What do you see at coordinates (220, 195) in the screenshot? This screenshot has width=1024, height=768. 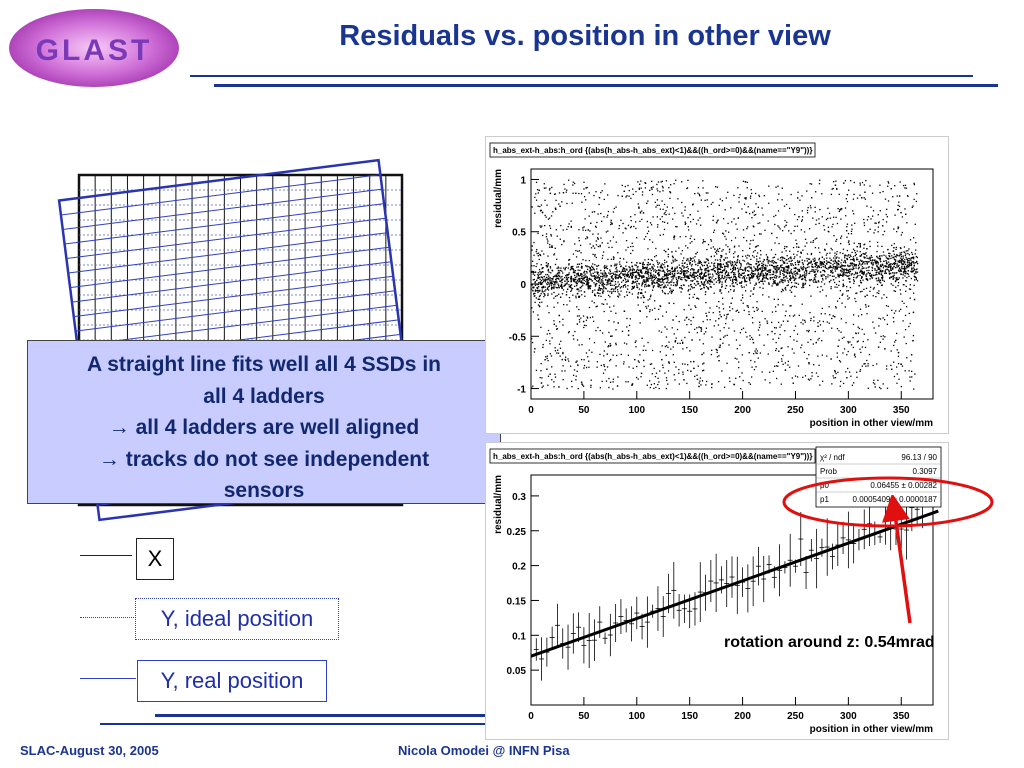 I see `y-real-strip` at bounding box center [220, 195].